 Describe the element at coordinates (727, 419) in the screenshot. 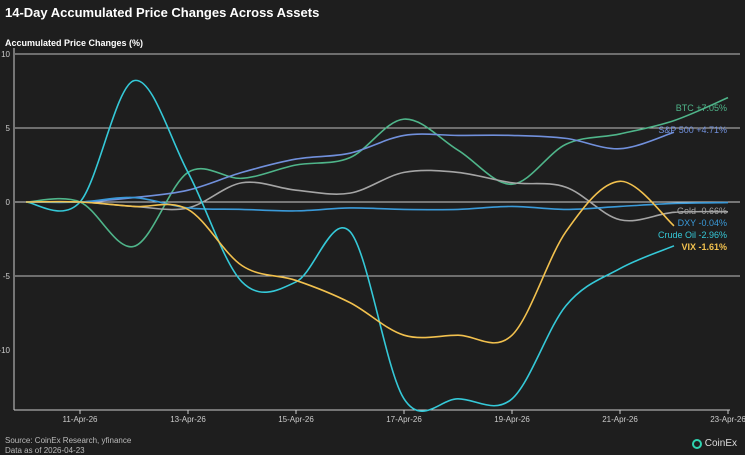

I see `x-tick-label: 23-Apr-26` at that location.